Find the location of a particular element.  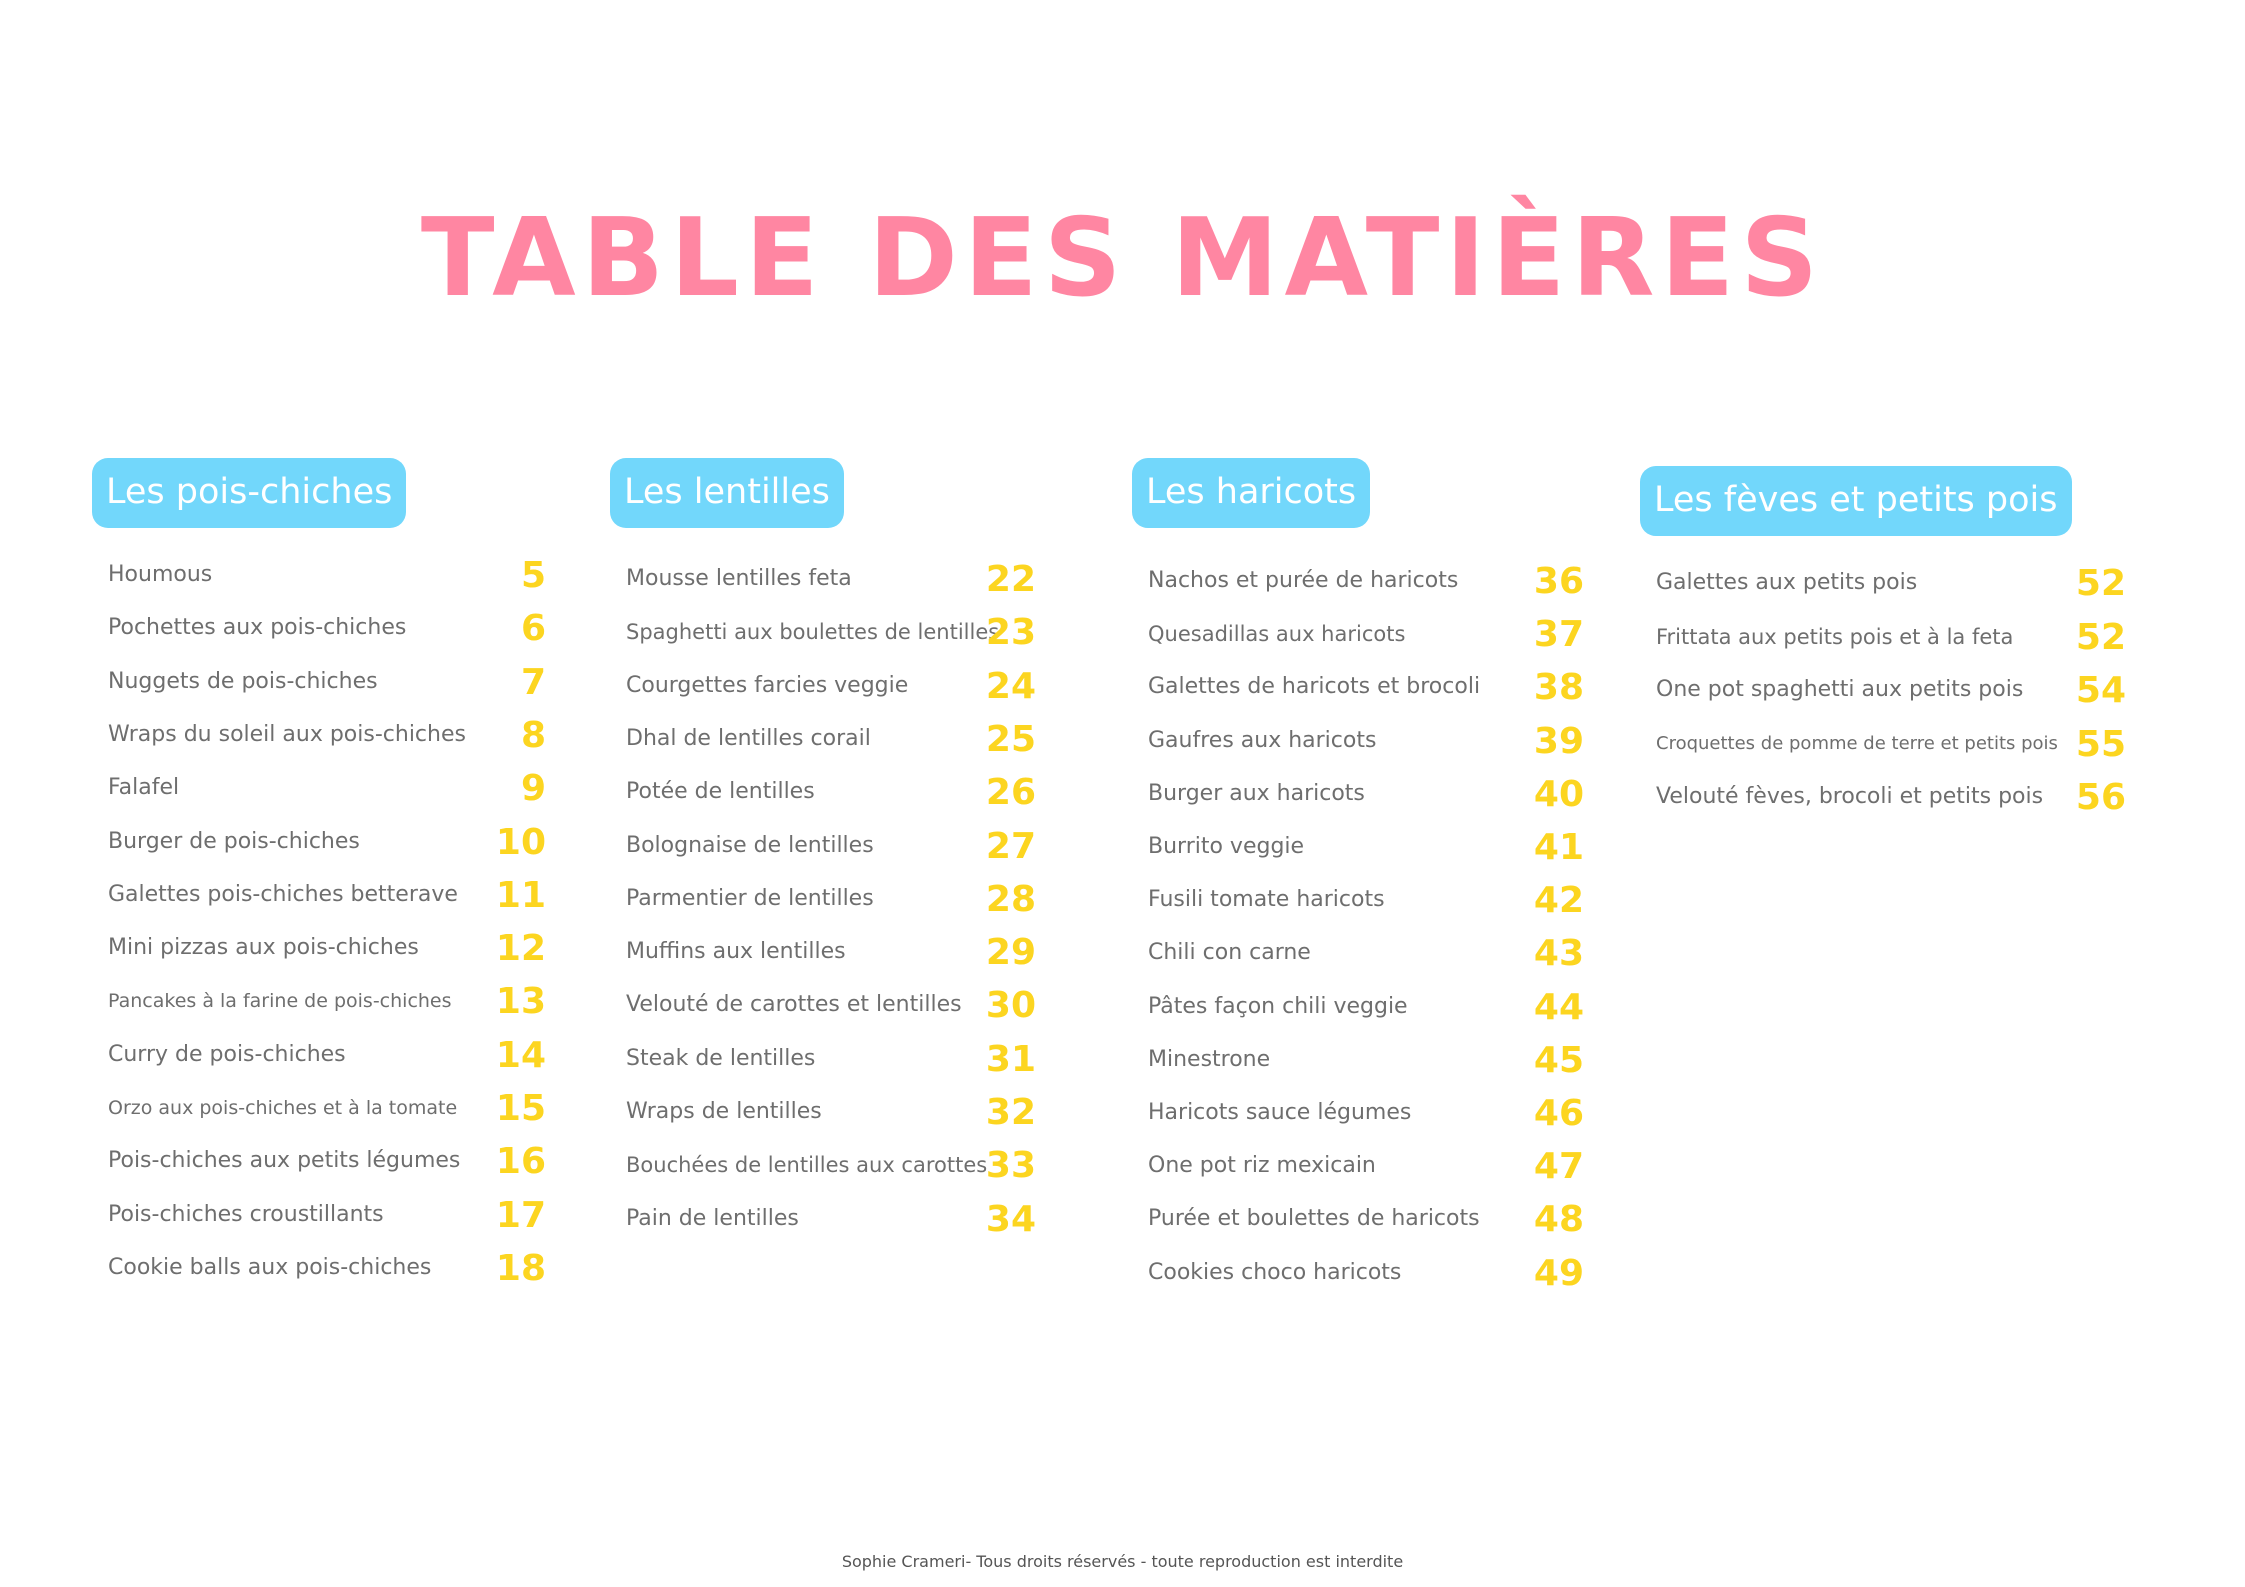

toc-entry: Falafel 9 is located at coordinates (332, 791).